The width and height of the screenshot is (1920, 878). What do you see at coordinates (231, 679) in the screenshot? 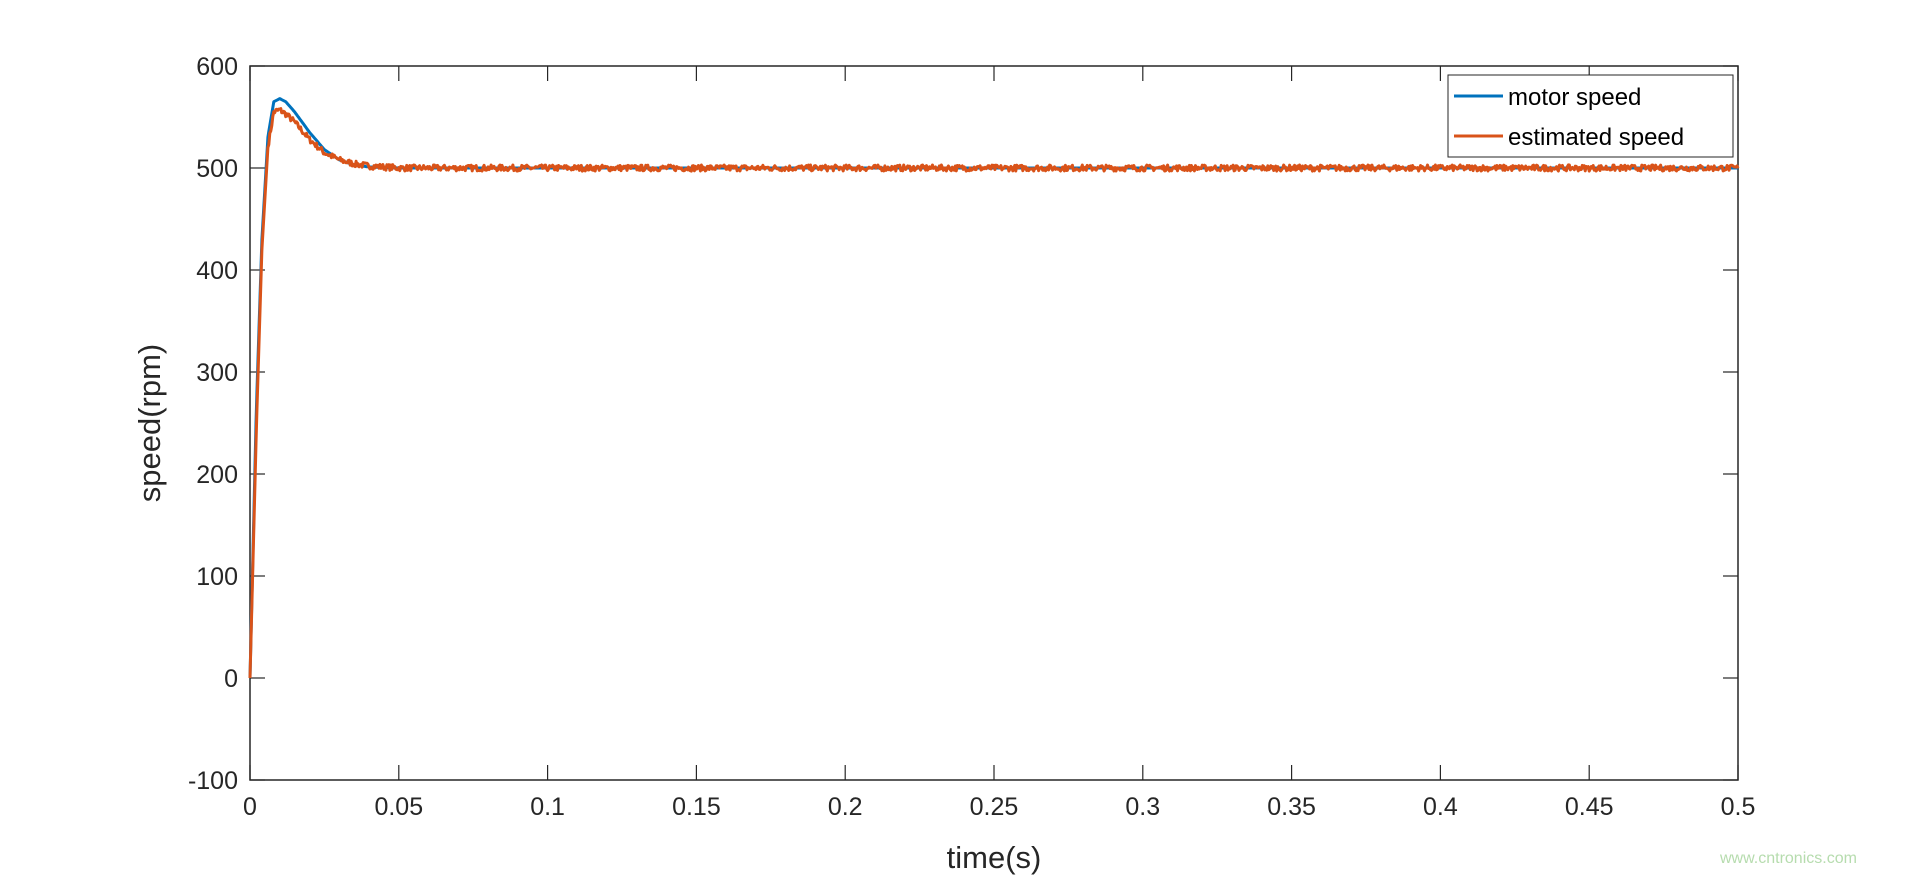
I see `y-tick-label: 0` at bounding box center [231, 679].